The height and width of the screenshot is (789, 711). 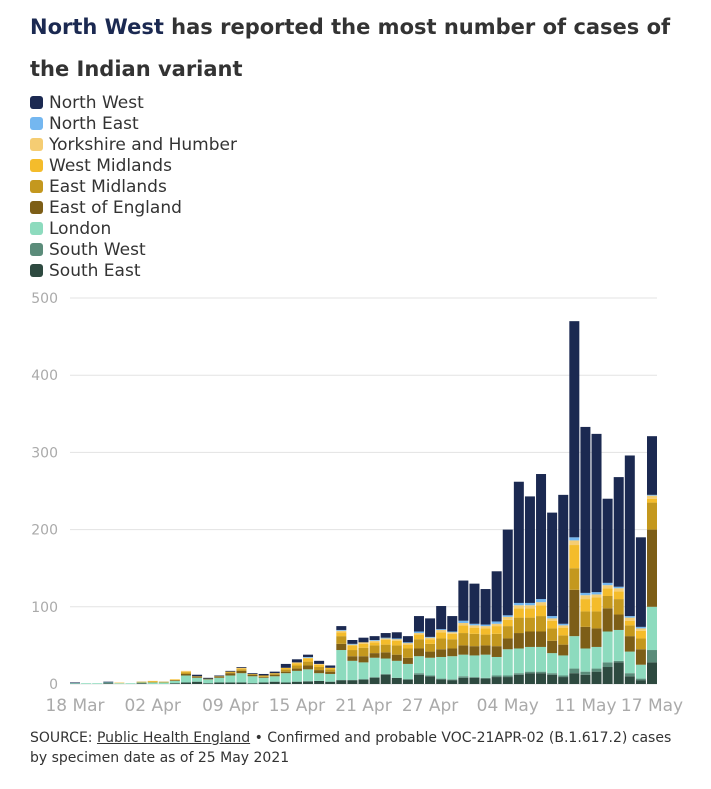 What do you see at coordinates (96, 102) in the screenshot?
I see `legend-label: North West` at bounding box center [96, 102].